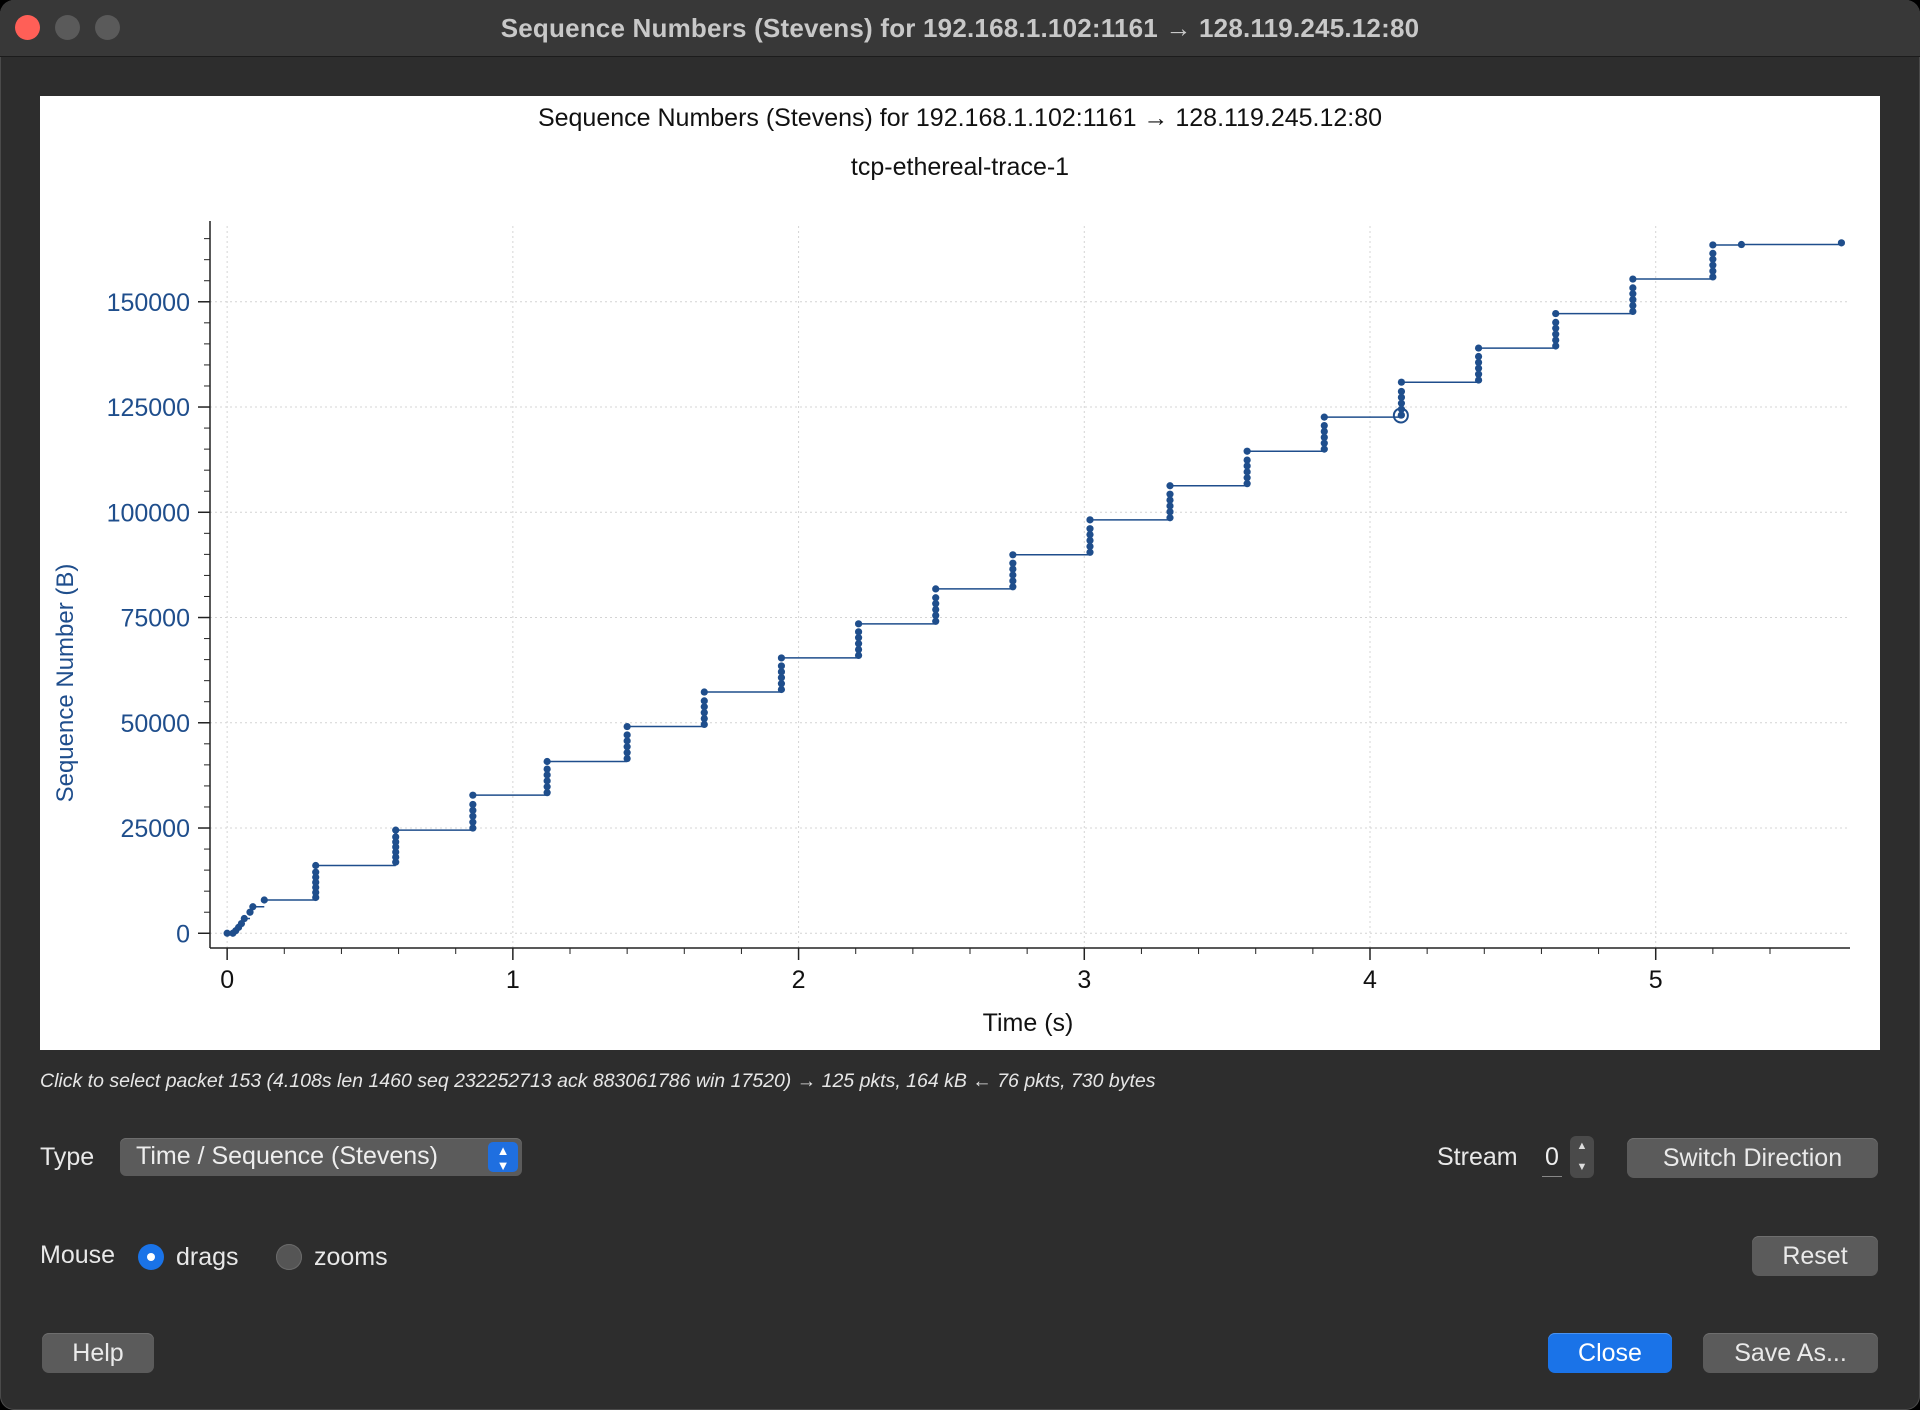  Describe the element at coordinates (151, 1257) in the screenshot. I see `drags-radio` at that location.